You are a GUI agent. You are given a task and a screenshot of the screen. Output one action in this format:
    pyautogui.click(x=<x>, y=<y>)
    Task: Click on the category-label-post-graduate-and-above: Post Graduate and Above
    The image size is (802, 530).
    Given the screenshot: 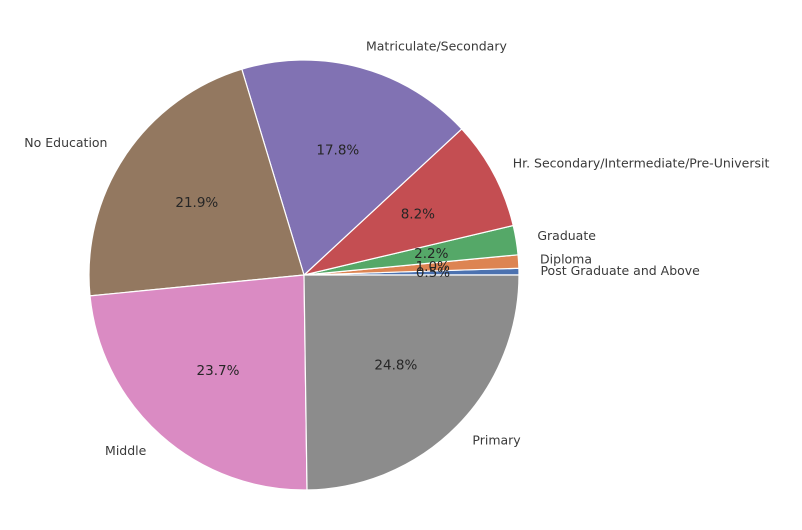 What is the action you would take?
    pyautogui.click(x=620, y=270)
    